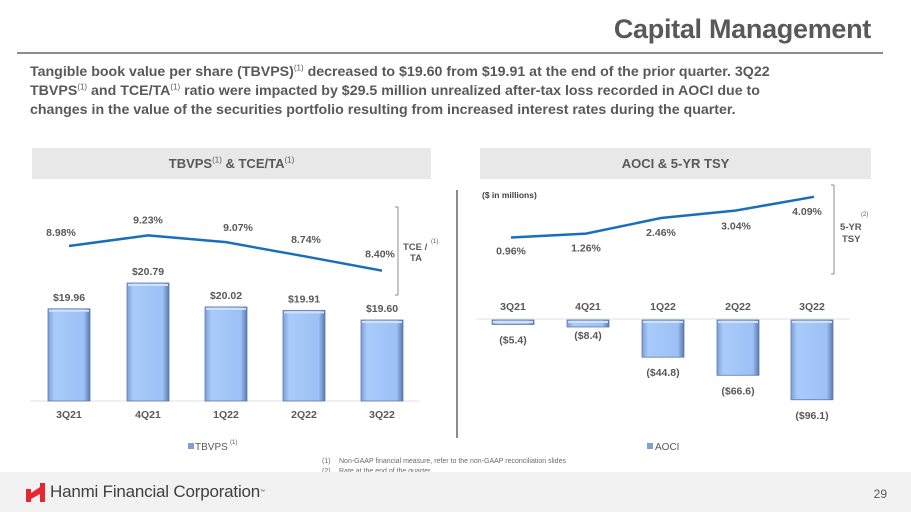 The height and width of the screenshot is (512, 911). Describe the element at coordinates (742, 29) in the screenshot. I see `page-title: Capital Management` at that location.